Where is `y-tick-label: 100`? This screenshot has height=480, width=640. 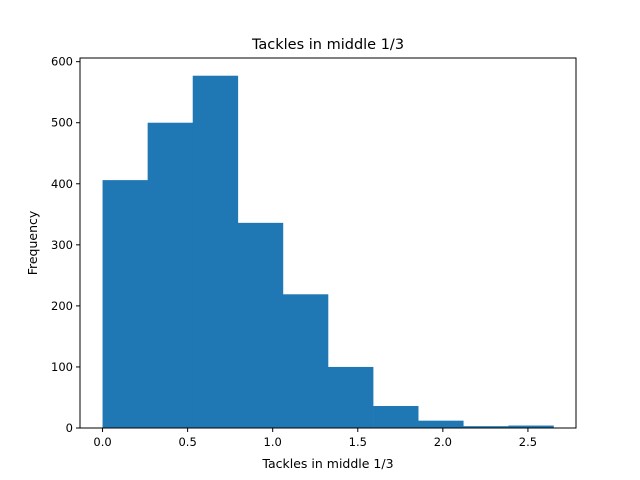
y-tick-label: 100 is located at coordinates (62, 367).